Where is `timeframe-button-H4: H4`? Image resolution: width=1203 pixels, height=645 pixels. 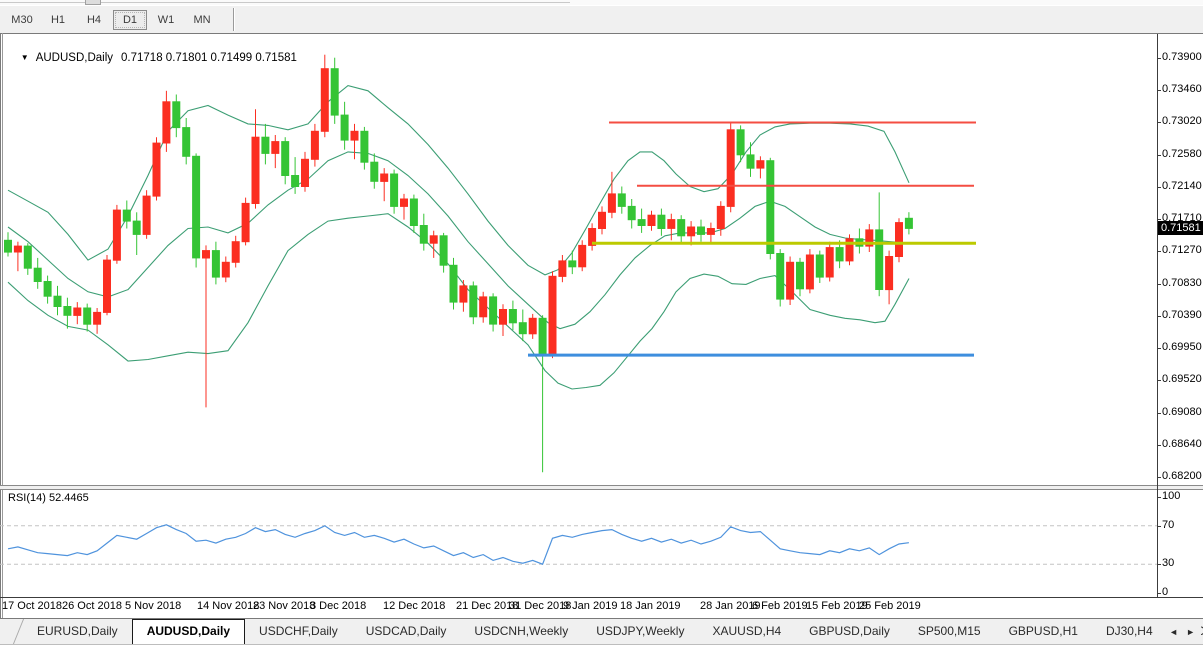 timeframe-button-H4: H4 is located at coordinates (94, 19).